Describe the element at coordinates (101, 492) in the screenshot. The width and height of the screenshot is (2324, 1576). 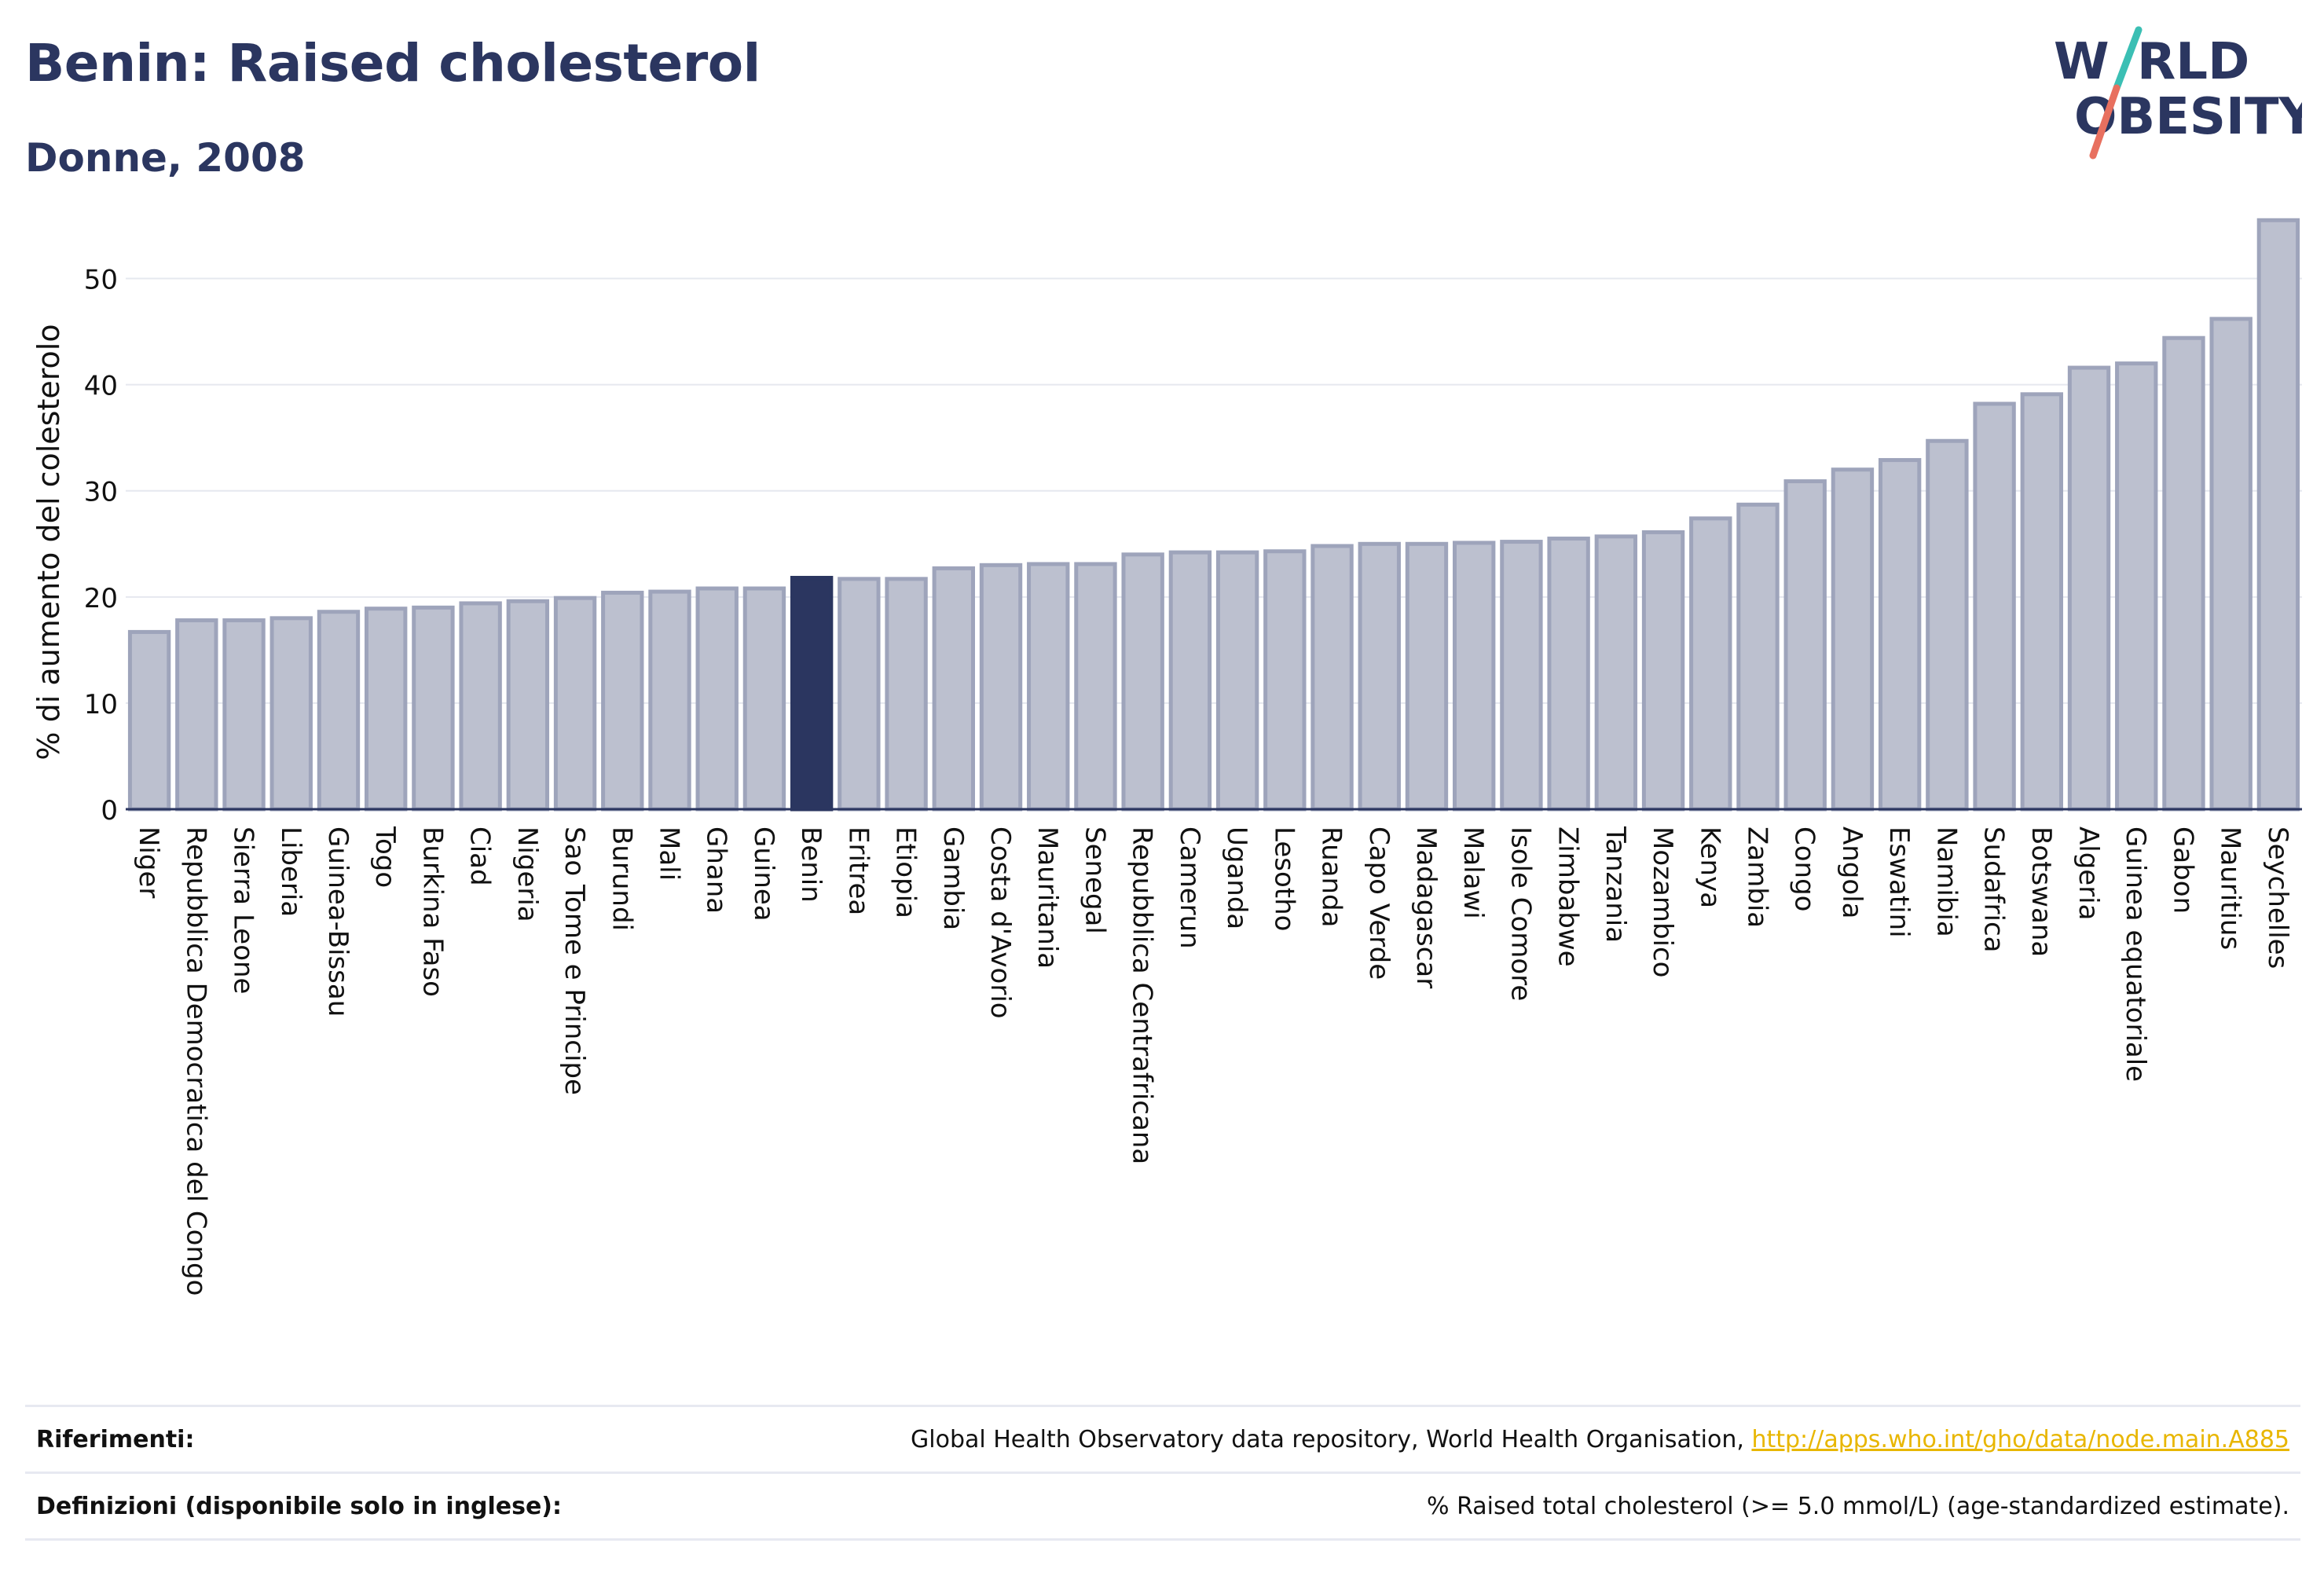
I see `y-tick-label: 30` at that location.